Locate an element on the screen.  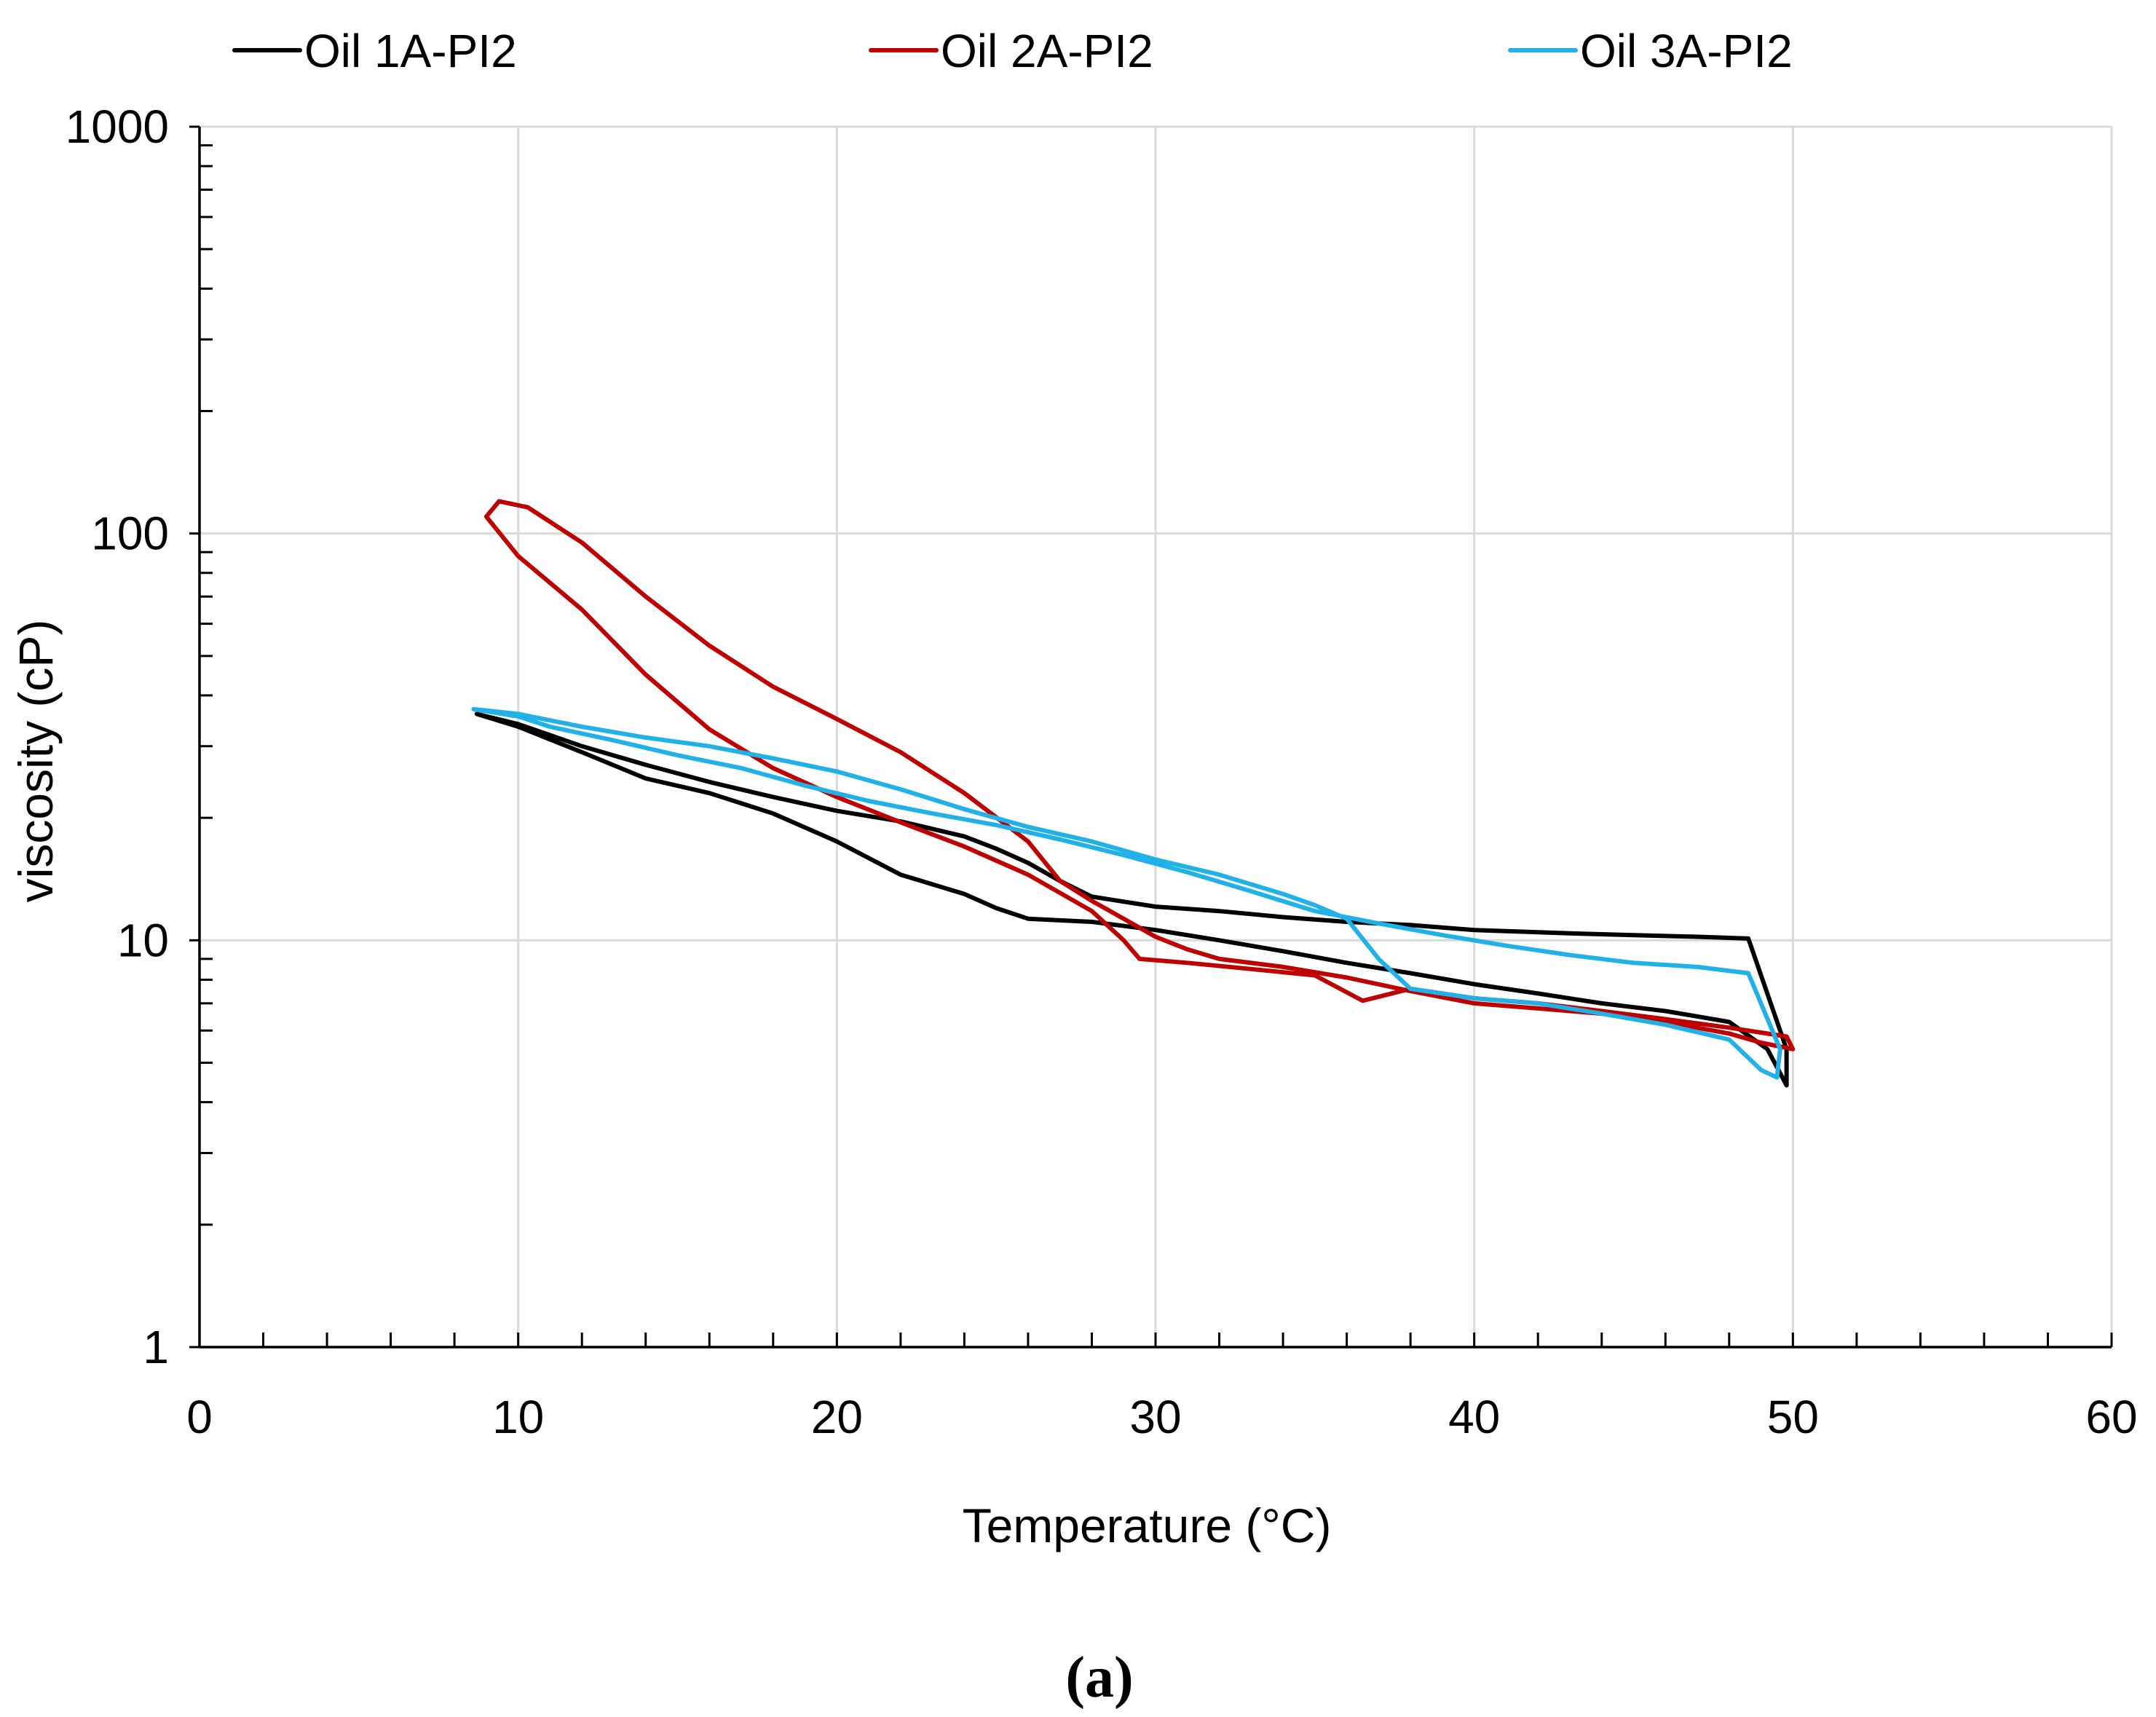
x-tick-label: 0 is located at coordinates (200, 1417).